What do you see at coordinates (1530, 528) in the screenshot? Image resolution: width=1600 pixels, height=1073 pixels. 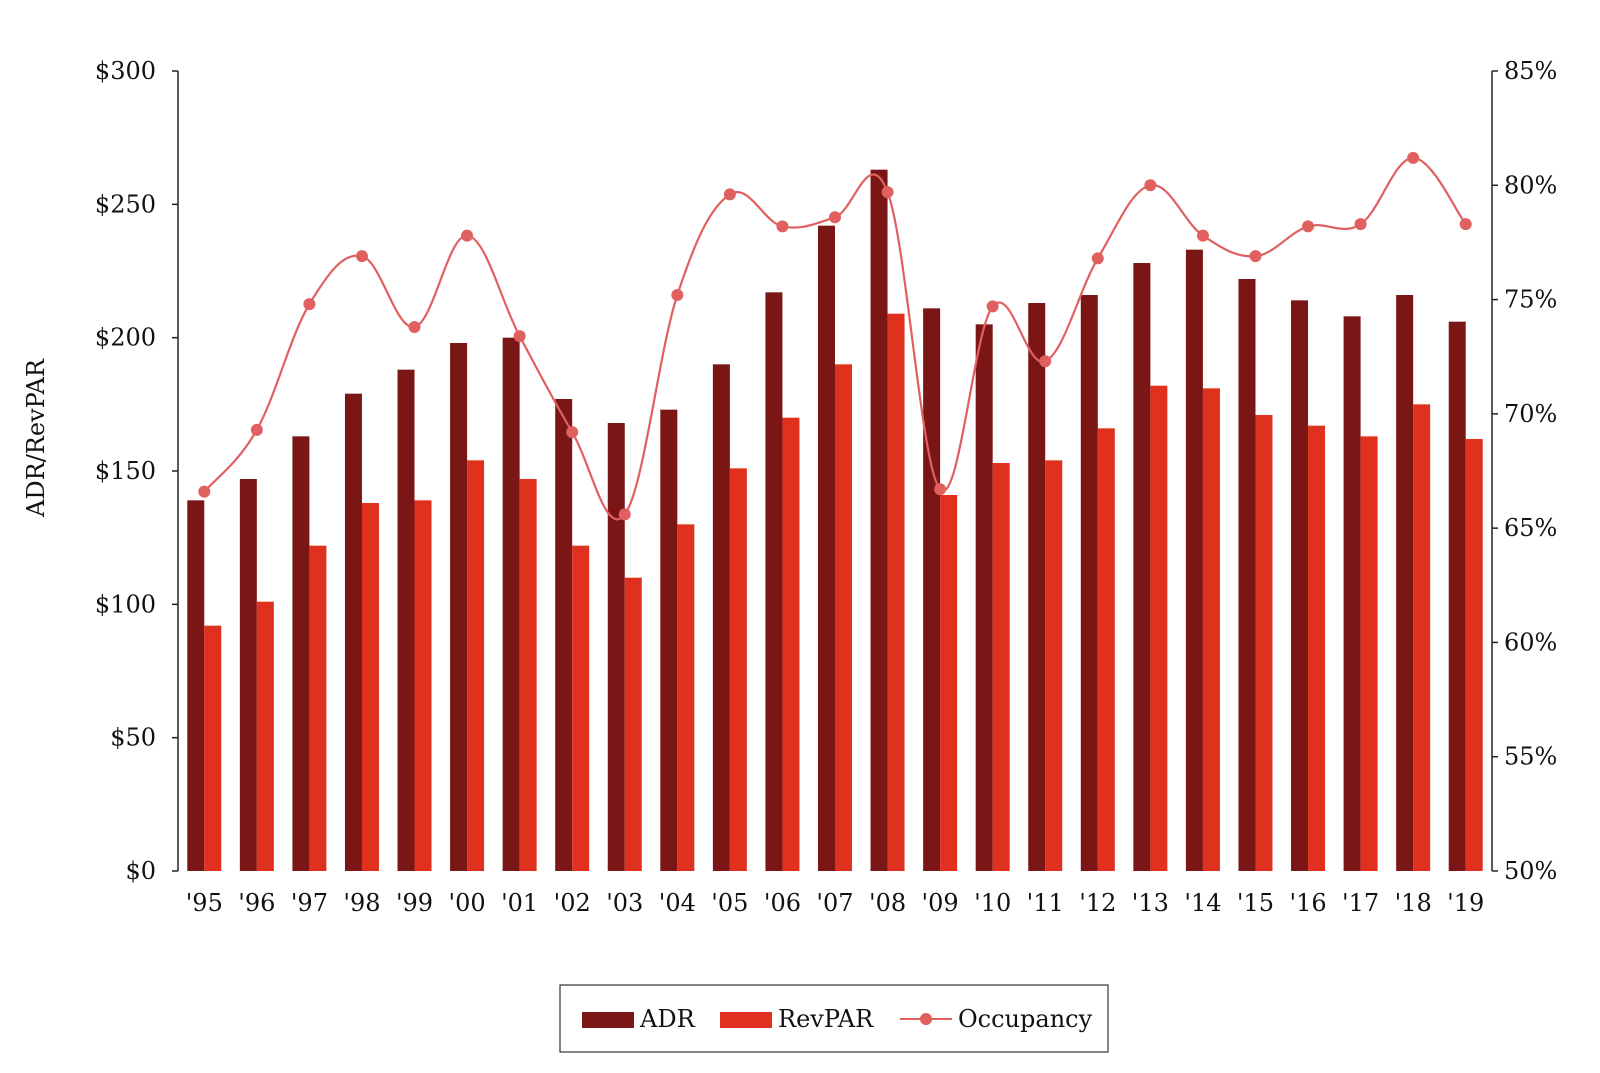 I see `right-tick-label: 65%` at bounding box center [1530, 528].